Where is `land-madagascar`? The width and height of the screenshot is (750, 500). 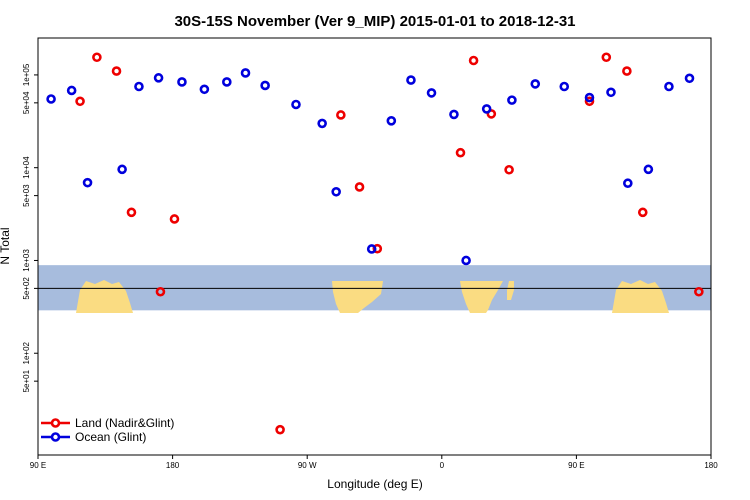 land-madagascar is located at coordinates (510, 290).